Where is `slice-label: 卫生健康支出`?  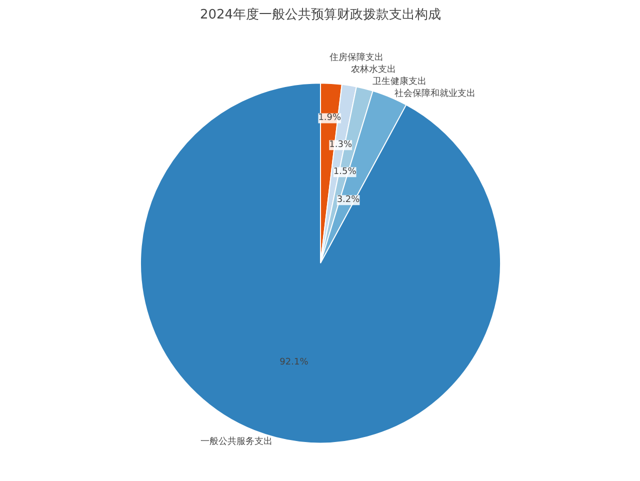
slice-label: 卫生健康支出 is located at coordinates (399, 82).